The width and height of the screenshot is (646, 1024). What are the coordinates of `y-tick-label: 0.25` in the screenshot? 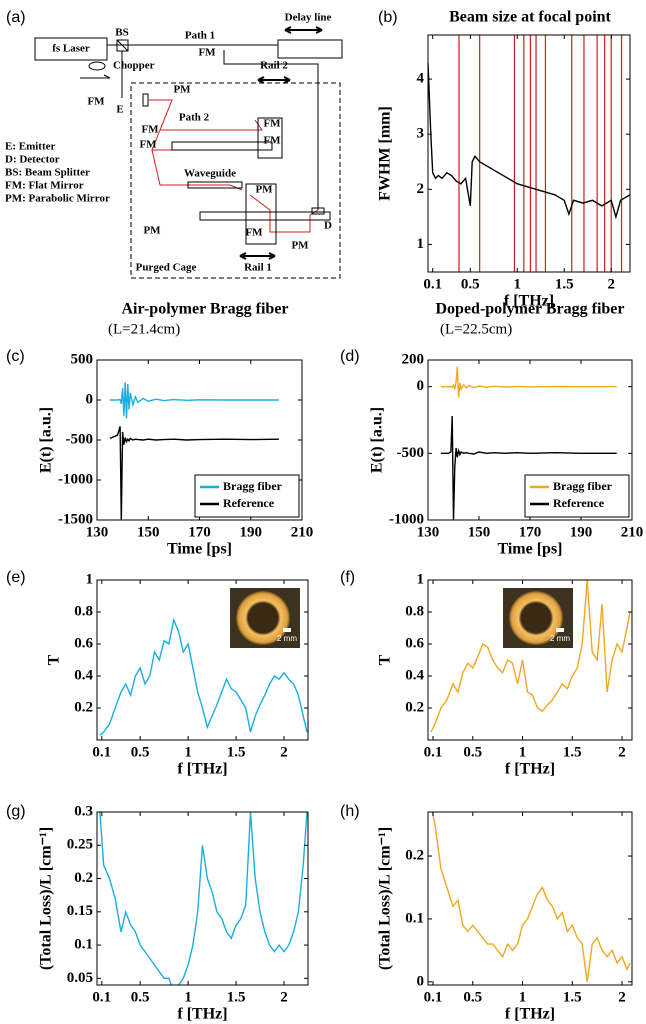 It's located at (80, 845).